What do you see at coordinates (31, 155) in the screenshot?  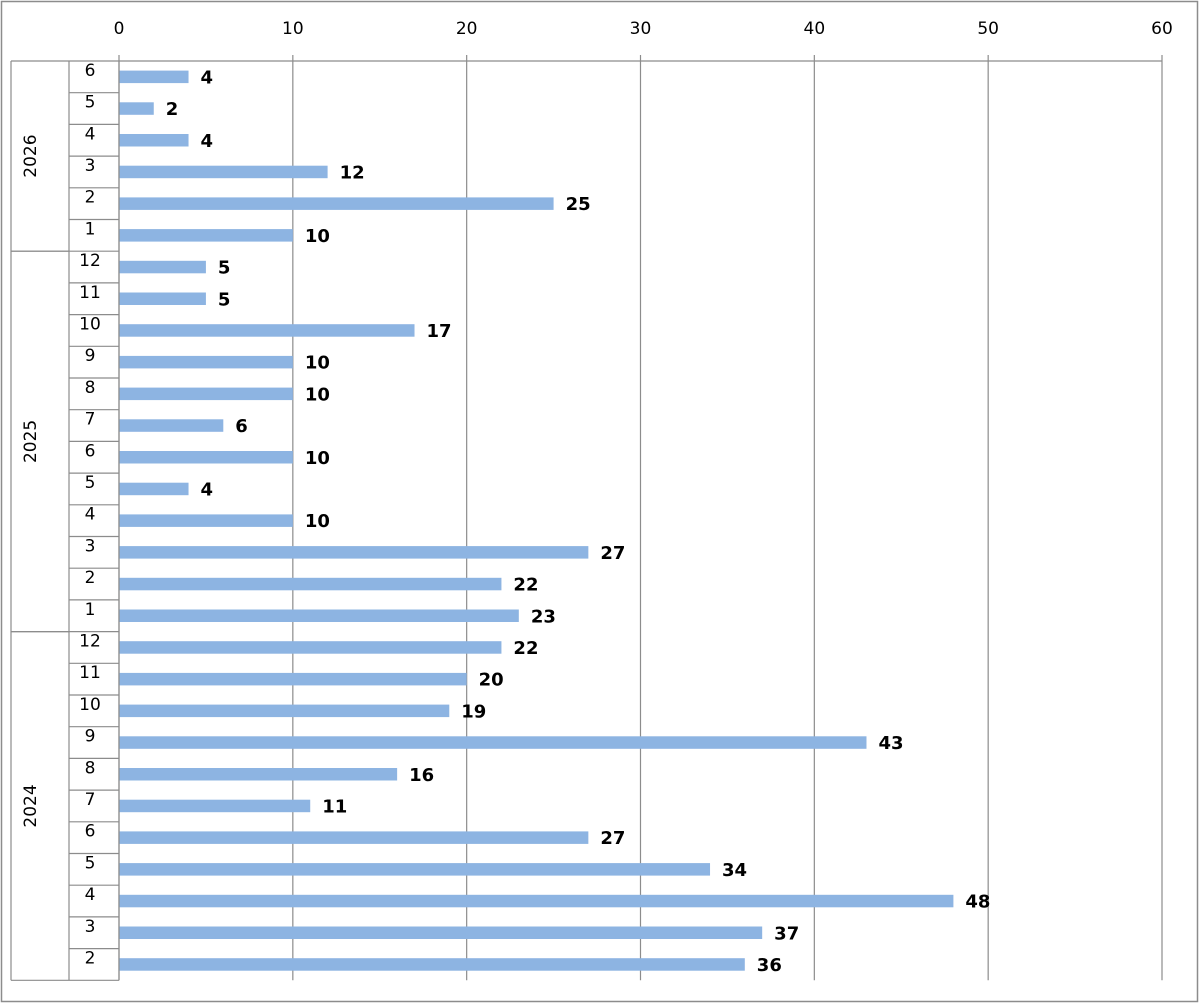 I see `group-label: 2026` at bounding box center [31, 155].